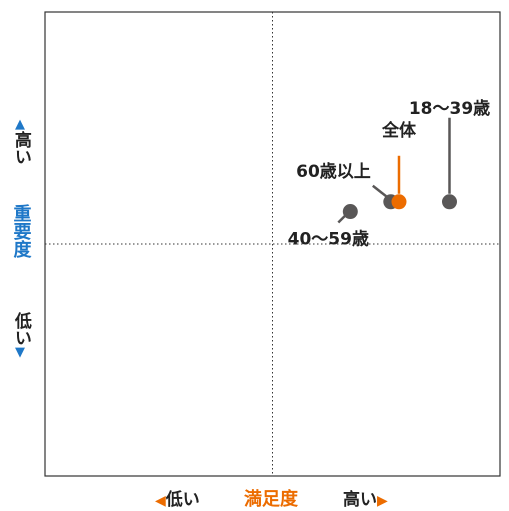  Describe the element at coordinates (449, 108) in the screenshot. I see `point-1-label: 18〜39歳` at that location.